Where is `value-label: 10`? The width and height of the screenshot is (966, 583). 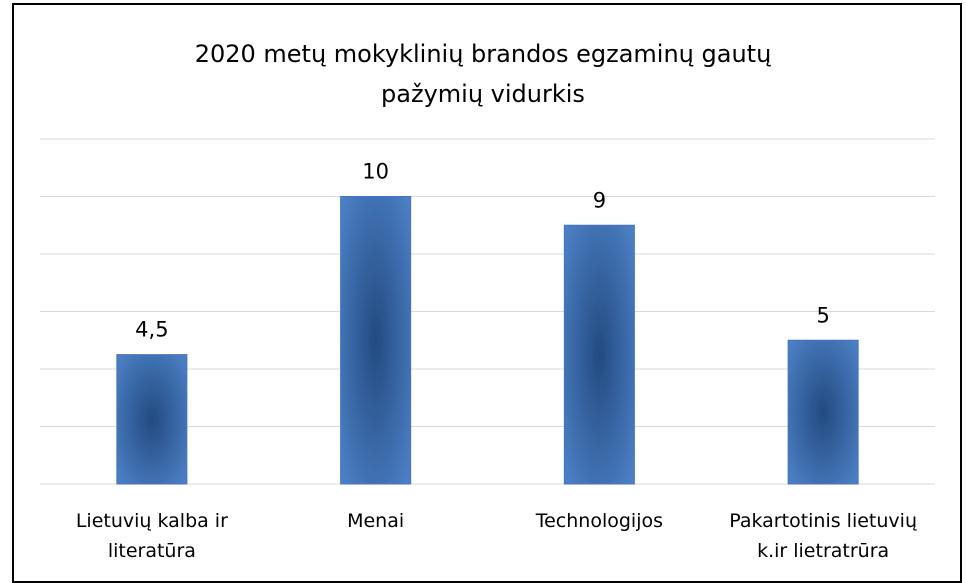 value-label: 10 is located at coordinates (375, 172).